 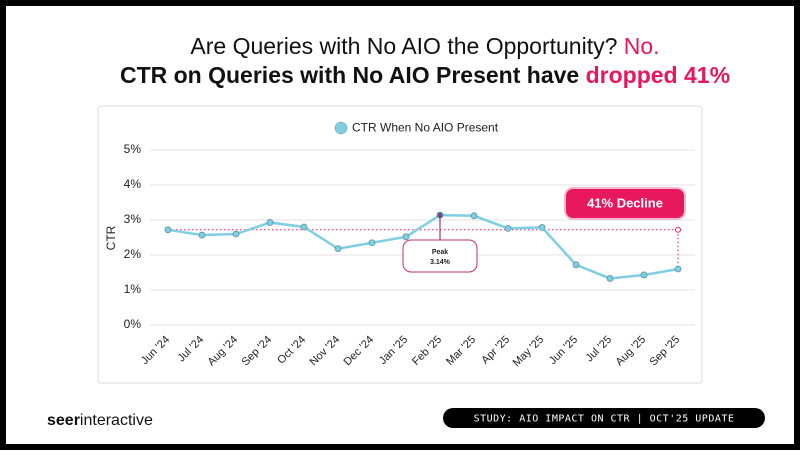 I want to click on decline-text: 41% Decline, so click(x=625, y=202).